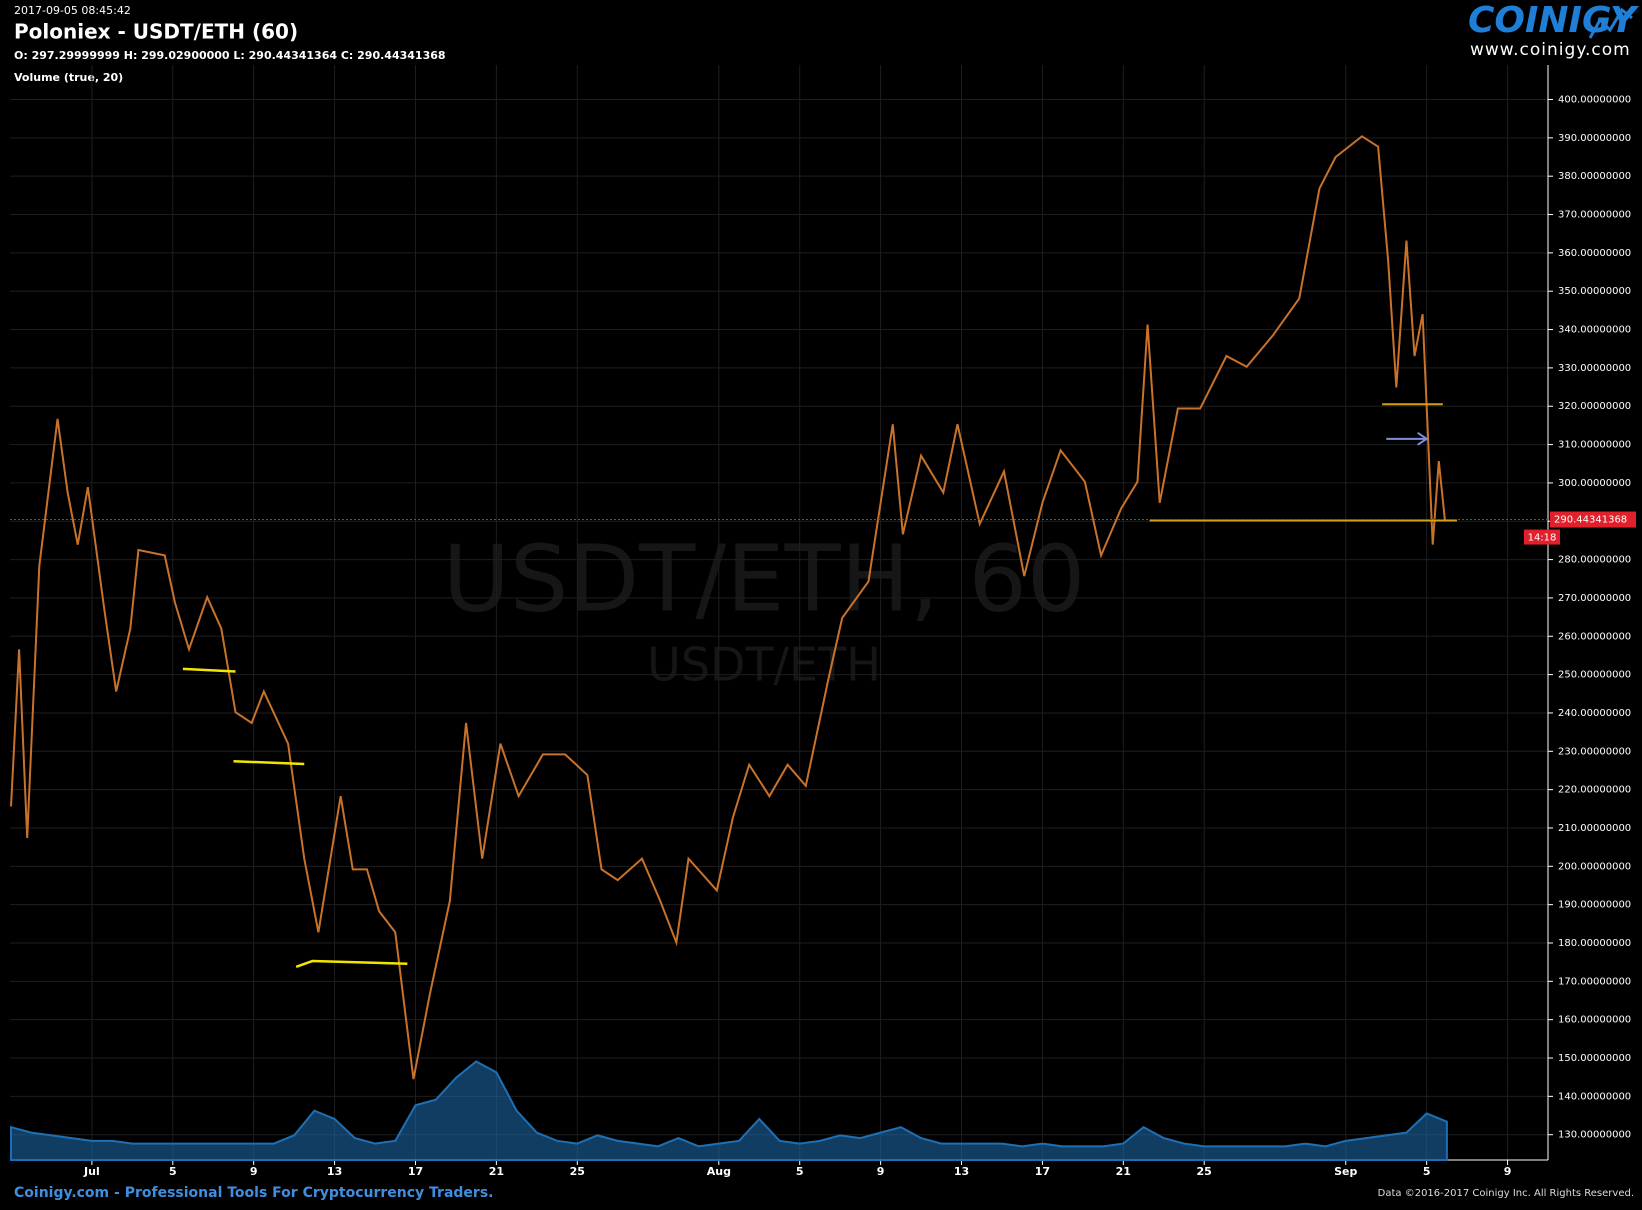  I want to click on y-tick-label: 330.00000000, so click(1594, 368).